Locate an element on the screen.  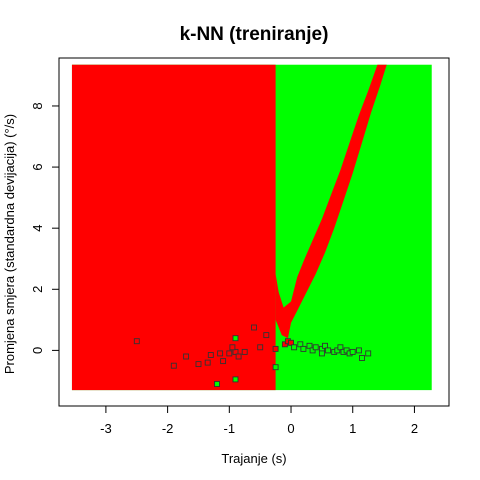
x-tick-label: 2 is located at coordinates (414, 428).